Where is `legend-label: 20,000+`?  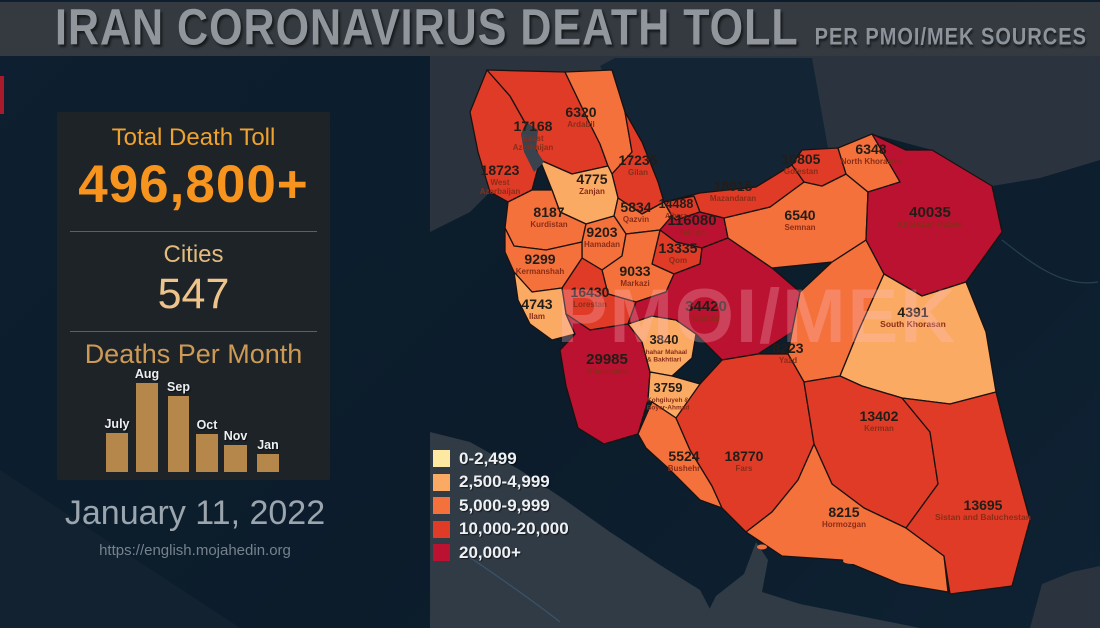
legend-label: 20,000+ is located at coordinates (490, 552).